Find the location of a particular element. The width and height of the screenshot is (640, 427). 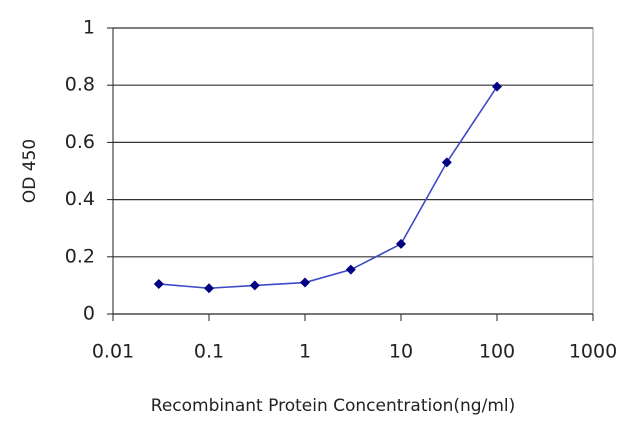

y-tick-label: 0.2 is located at coordinates (80, 256).